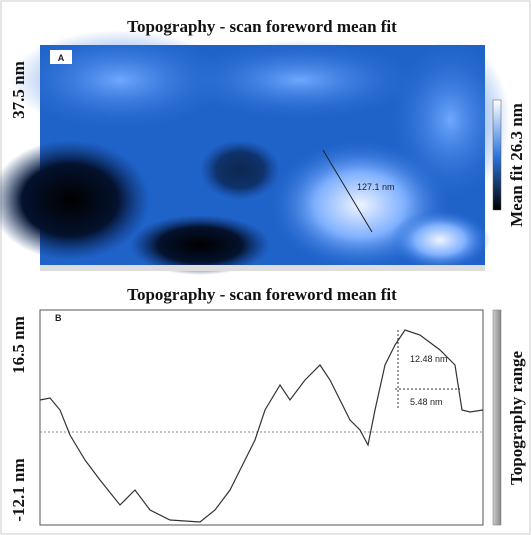 Image resolution: width=531 pixels, height=535 pixels. What do you see at coordinates (58, 318) in the screenshot?
I see `letter-b: B` at bounding box center [58, 318].